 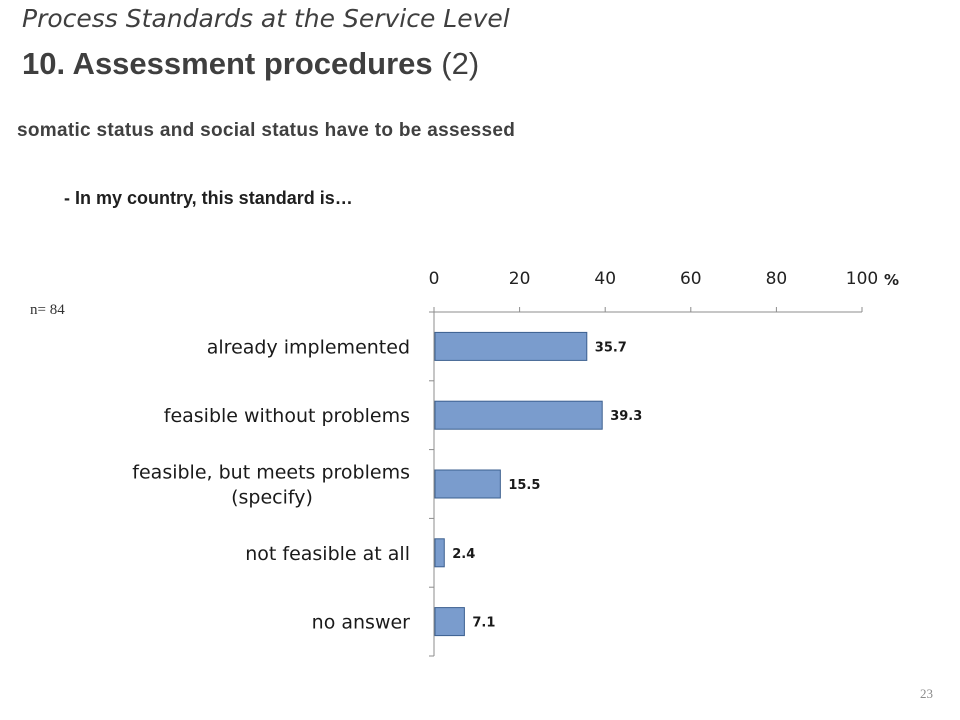 I want to click on x-tick-label: 20, so click(x=520, y=279).